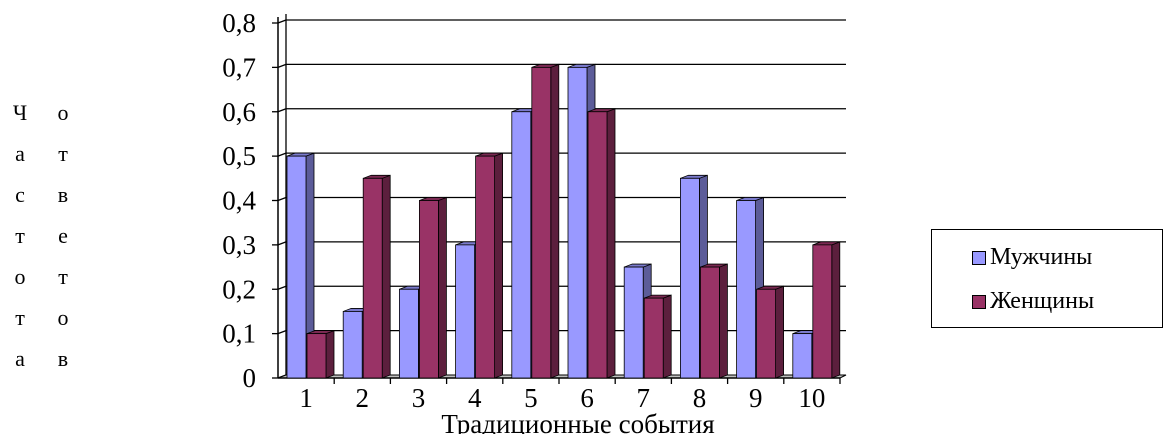  What do you see at coordinates (419, 398) in the screenshot?
I see `x-tick-label: 3` at bounding box center [419, 398].